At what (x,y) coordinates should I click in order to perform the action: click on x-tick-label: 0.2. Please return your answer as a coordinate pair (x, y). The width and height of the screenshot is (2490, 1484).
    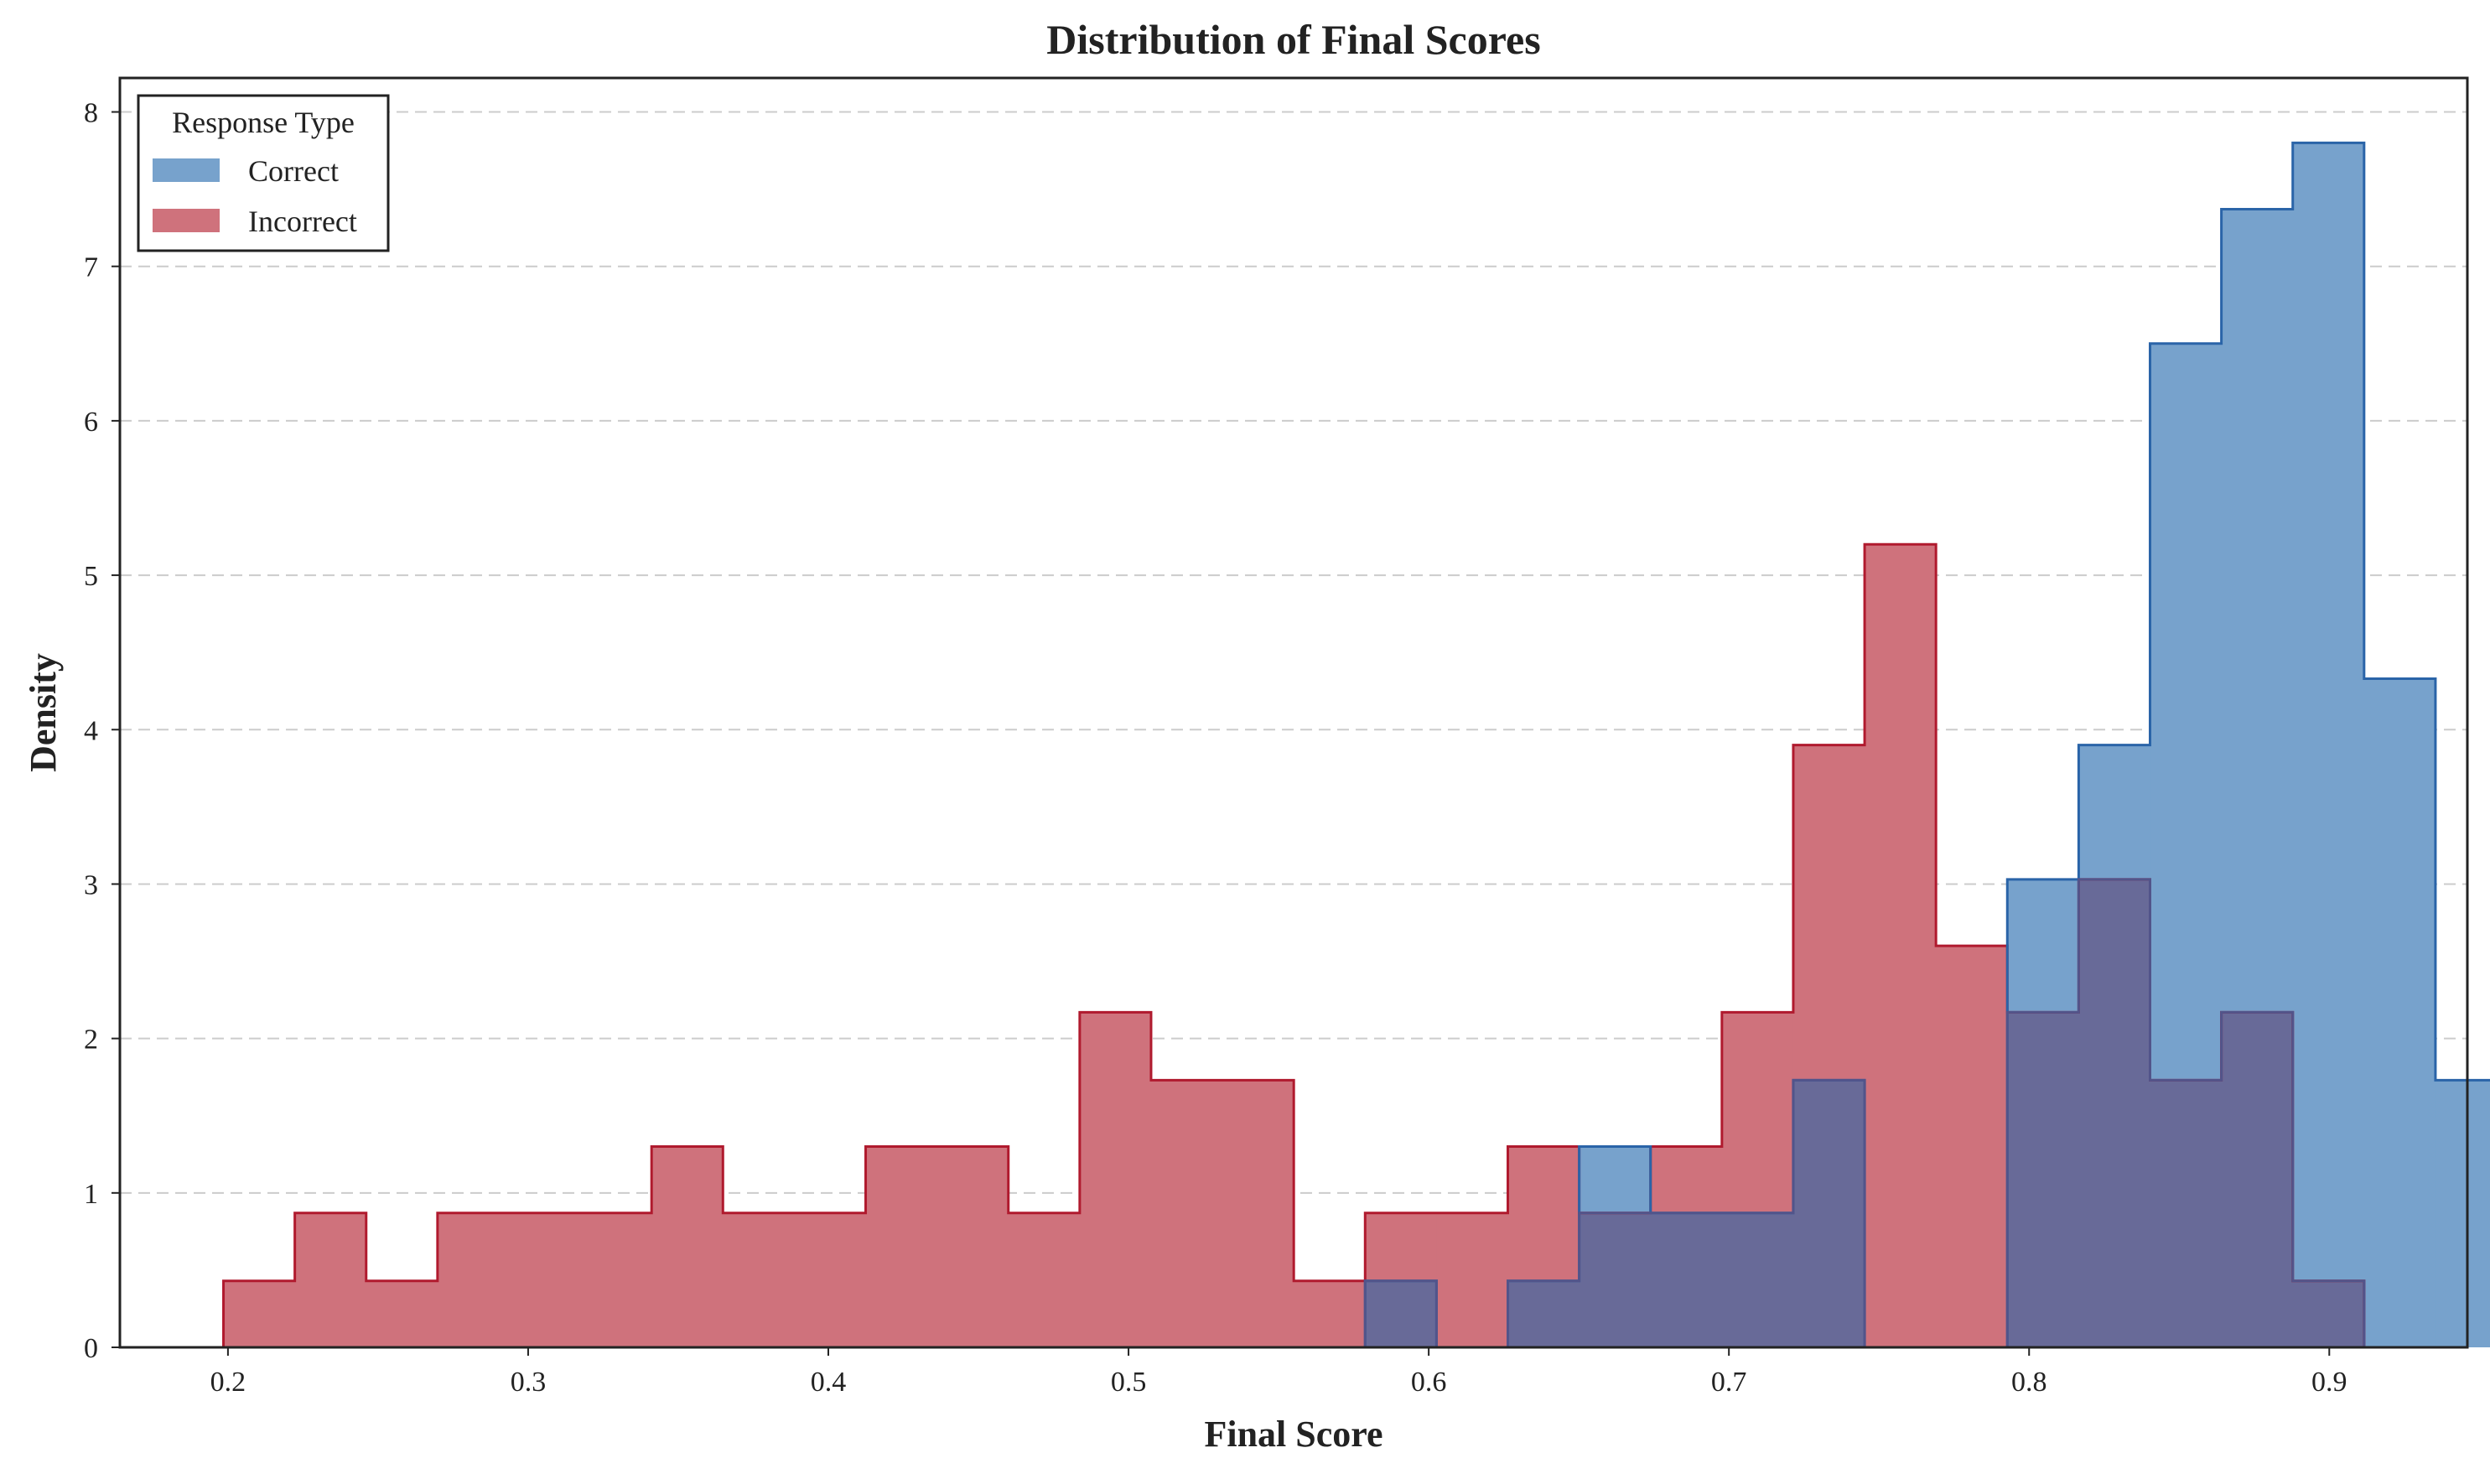
    Looking at the image, I should click on (228, 1382).